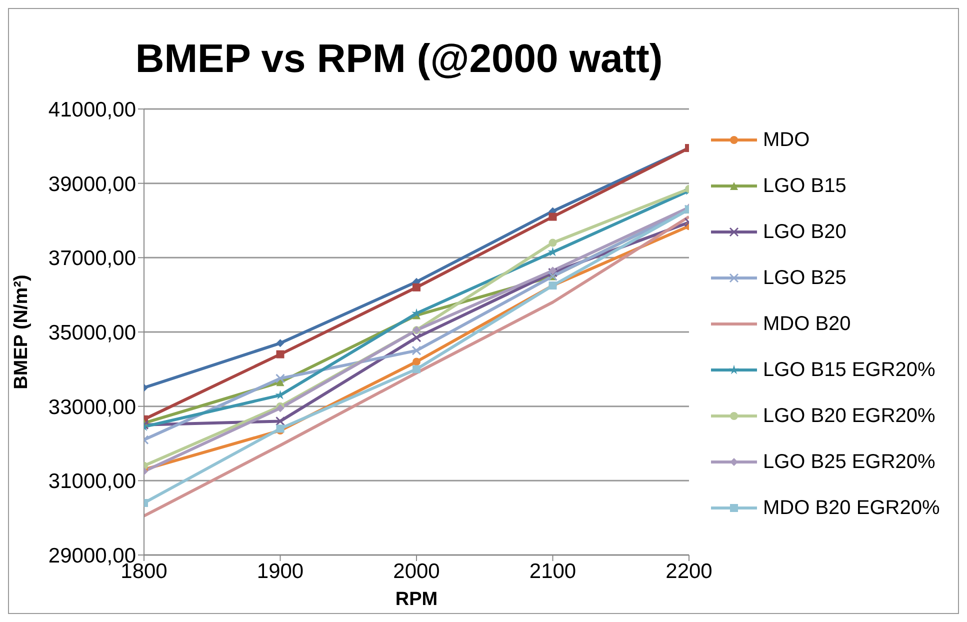  I want to click on legend-label: MDO B20, so click(807, 324).